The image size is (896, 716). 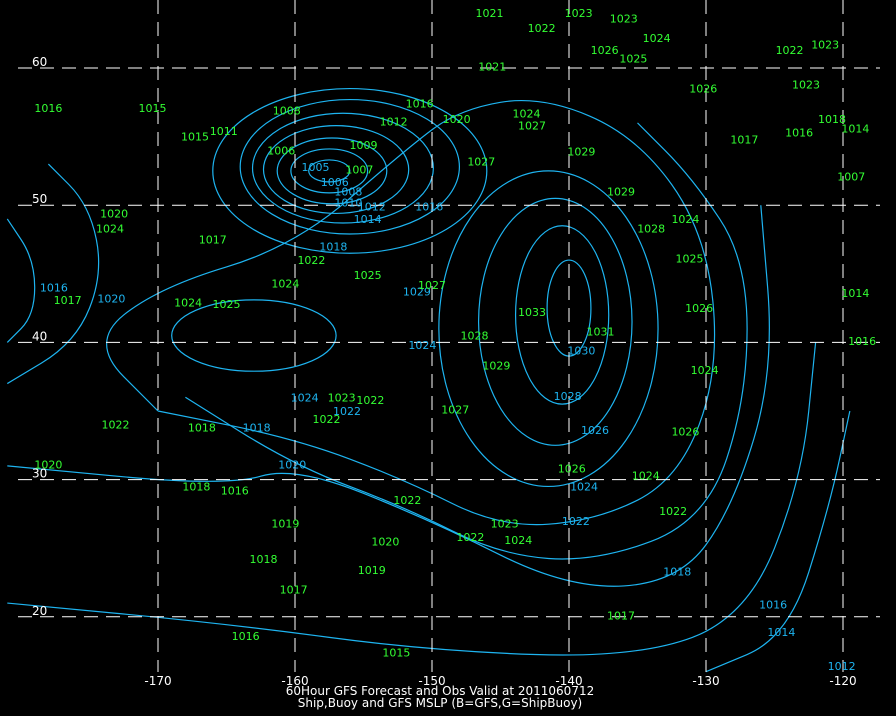 I want to click on lat-tick-label: 60, so click(x=39, y=62).